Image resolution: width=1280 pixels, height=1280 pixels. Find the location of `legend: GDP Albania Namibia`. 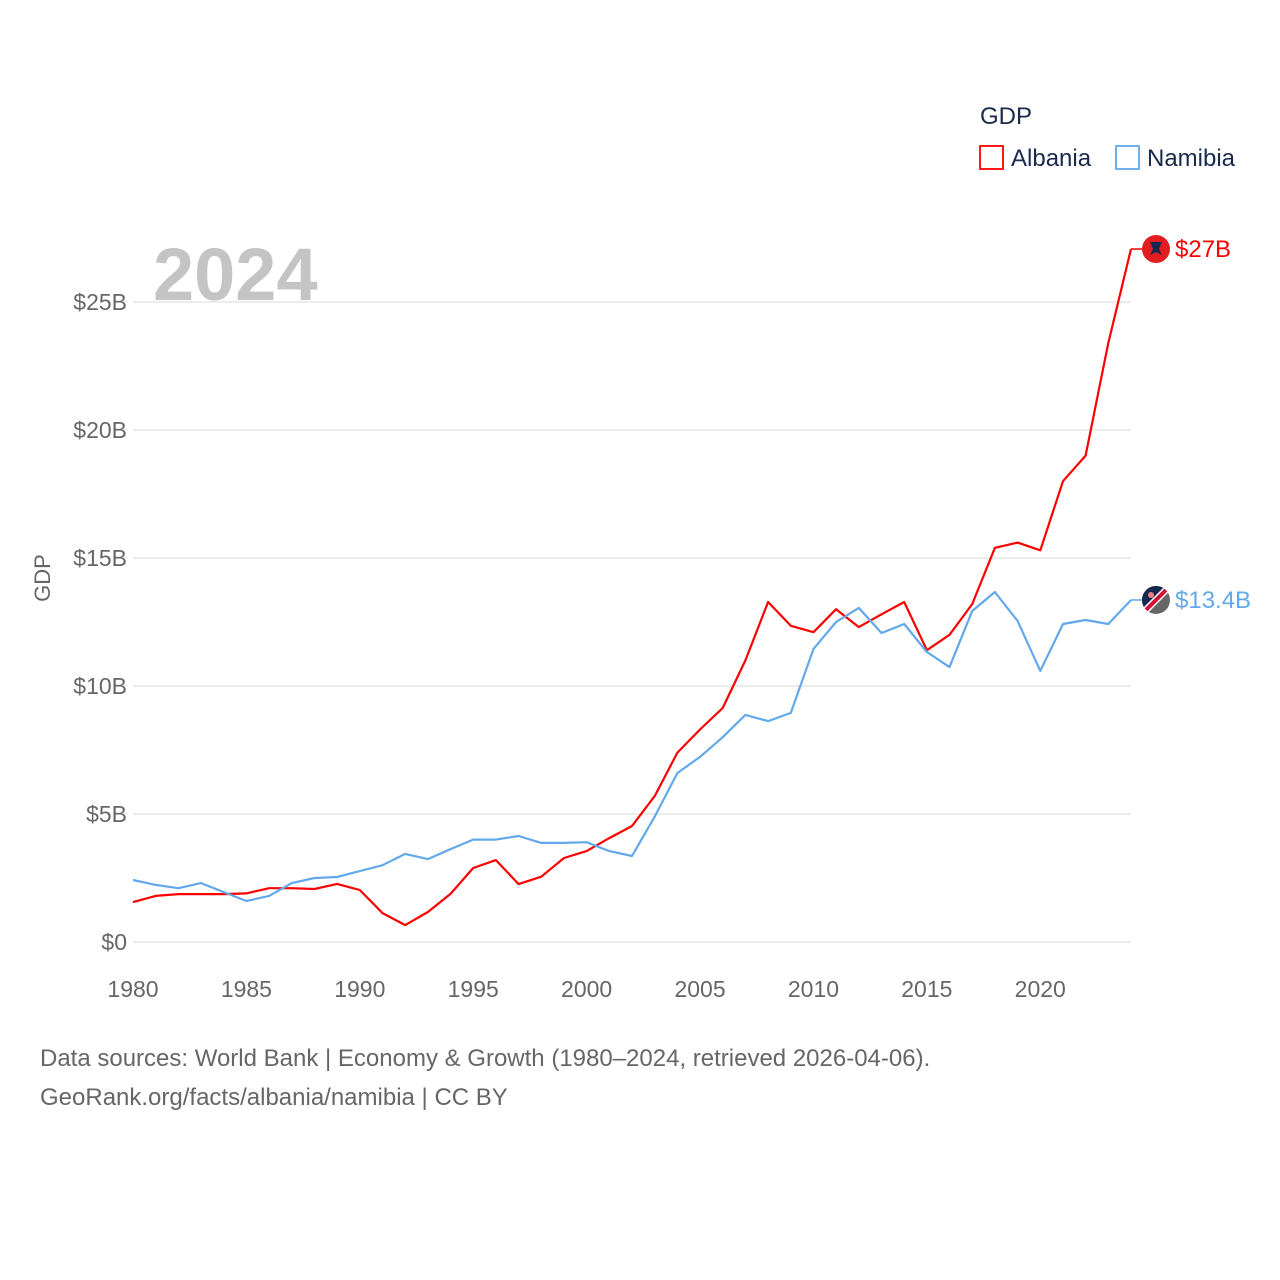

legend: GDP Albania Namibia is located at coordinates (1107, 137).